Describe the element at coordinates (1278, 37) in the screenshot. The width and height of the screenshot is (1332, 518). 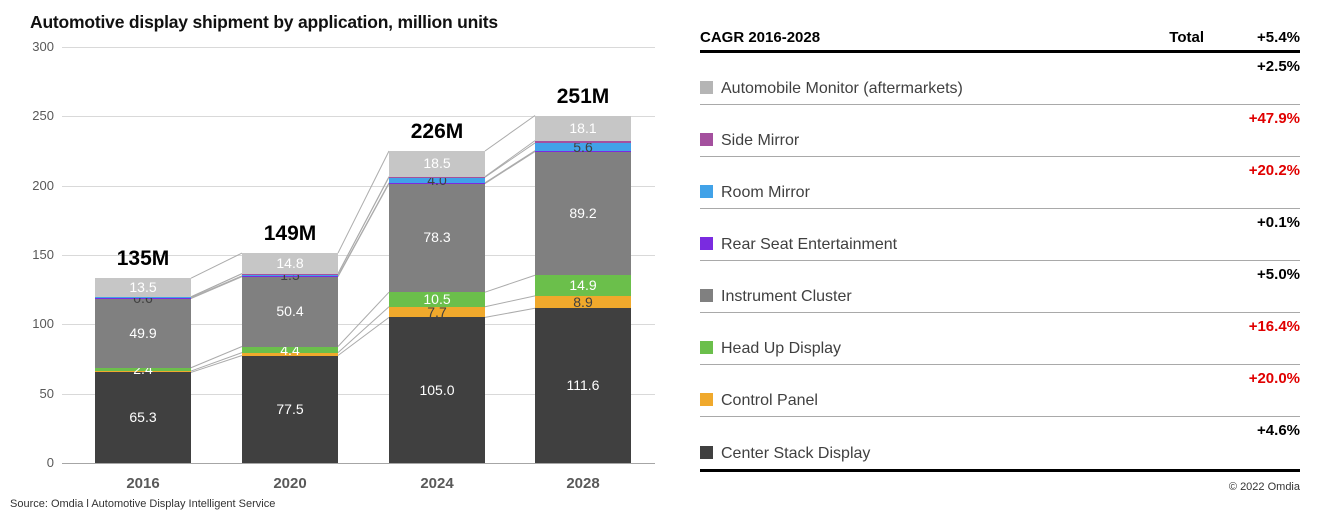
I see `cagr-total-value: +5.4%` at that location.